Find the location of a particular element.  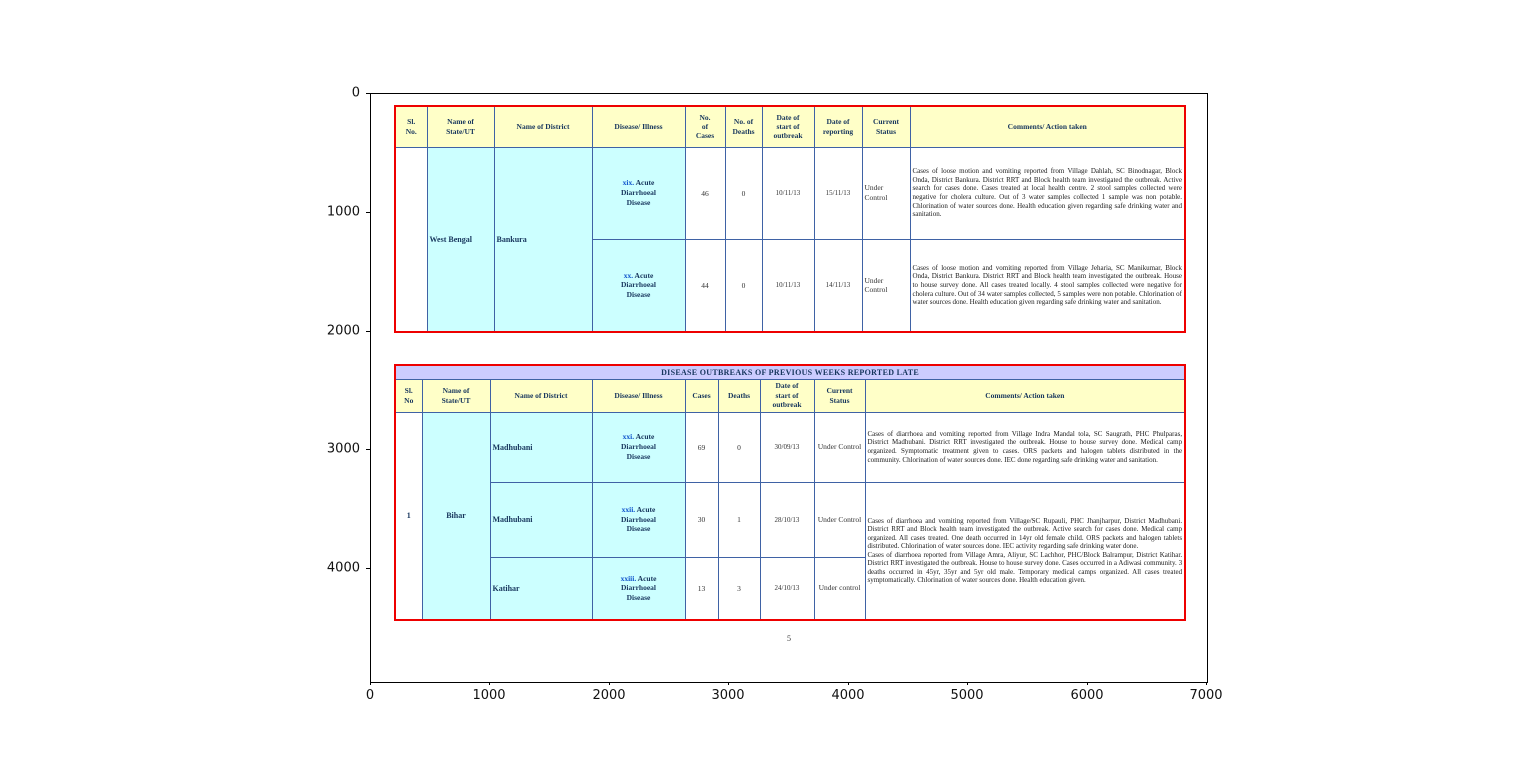

disease-label: xx. Acute Diarrhoeal Disease is located at coordinates (639, 285).